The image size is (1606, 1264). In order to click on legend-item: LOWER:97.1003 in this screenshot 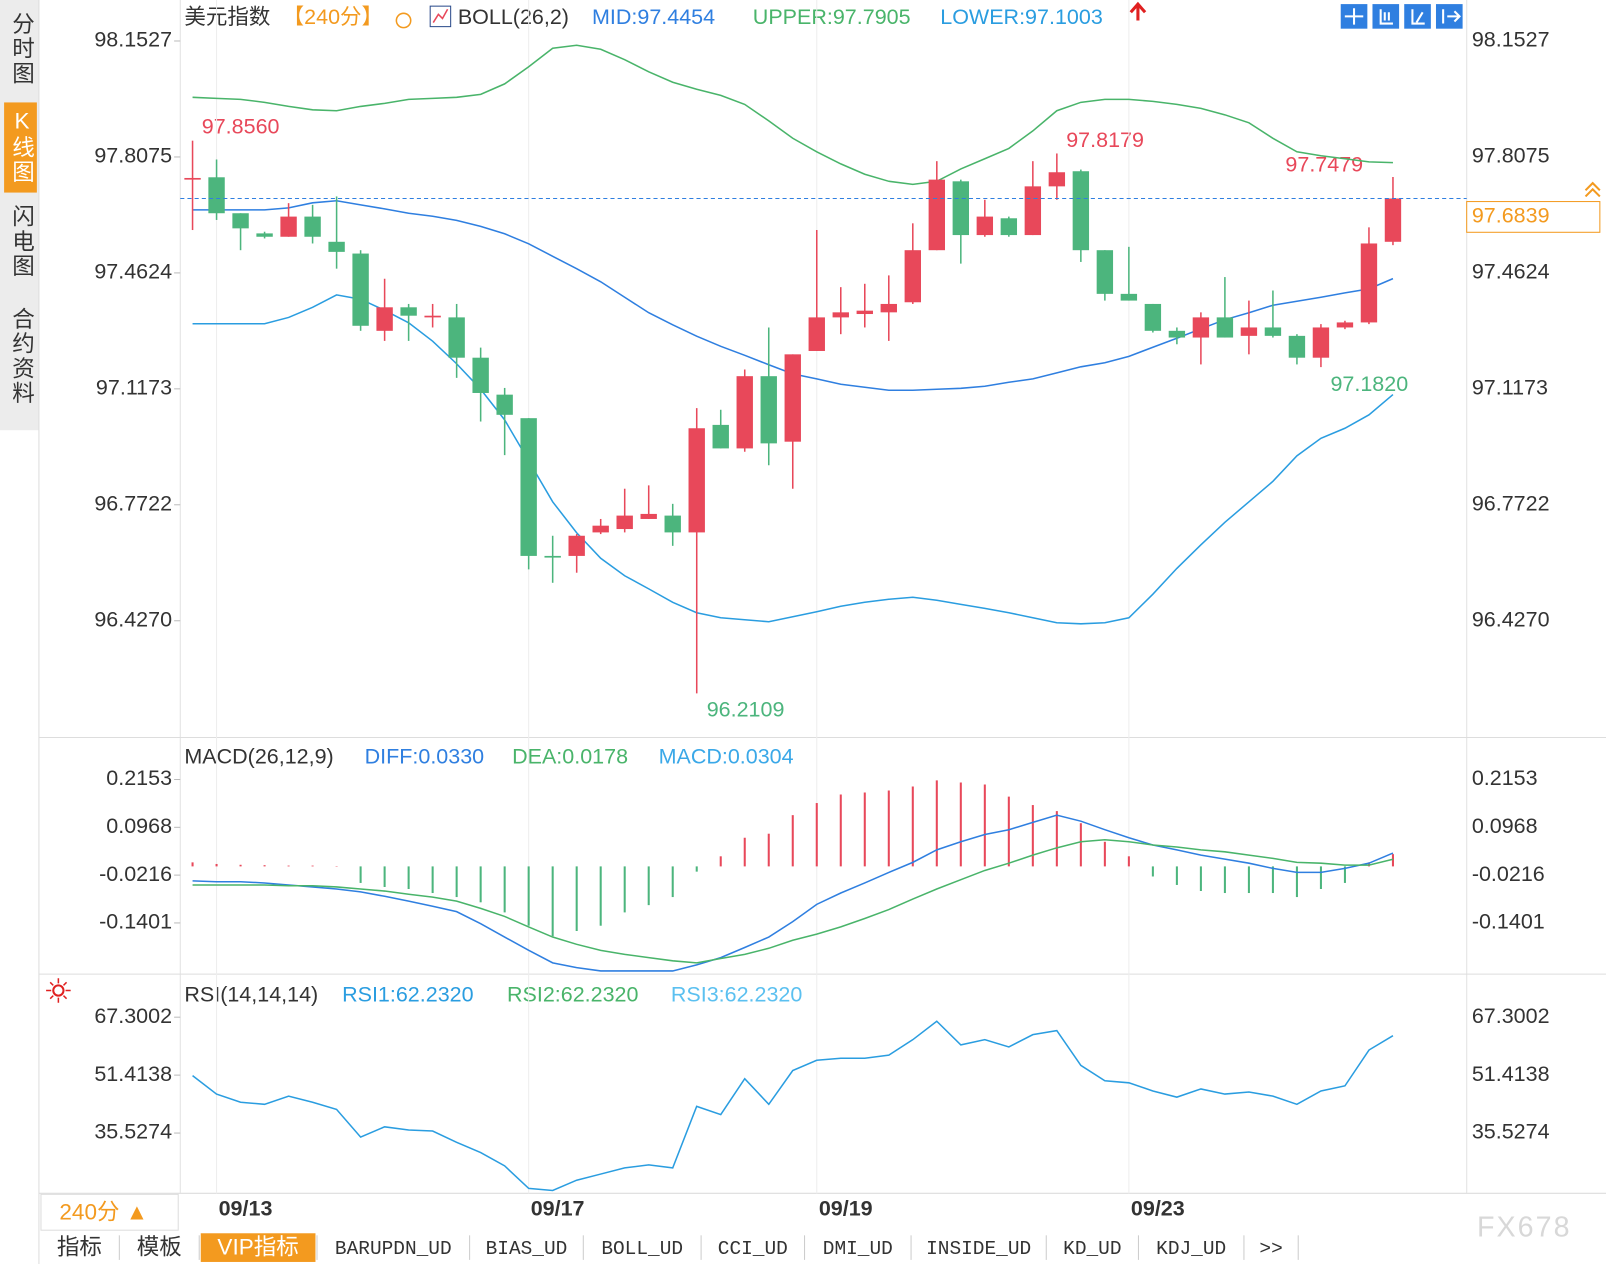, I will do `click(1021, 17)`.